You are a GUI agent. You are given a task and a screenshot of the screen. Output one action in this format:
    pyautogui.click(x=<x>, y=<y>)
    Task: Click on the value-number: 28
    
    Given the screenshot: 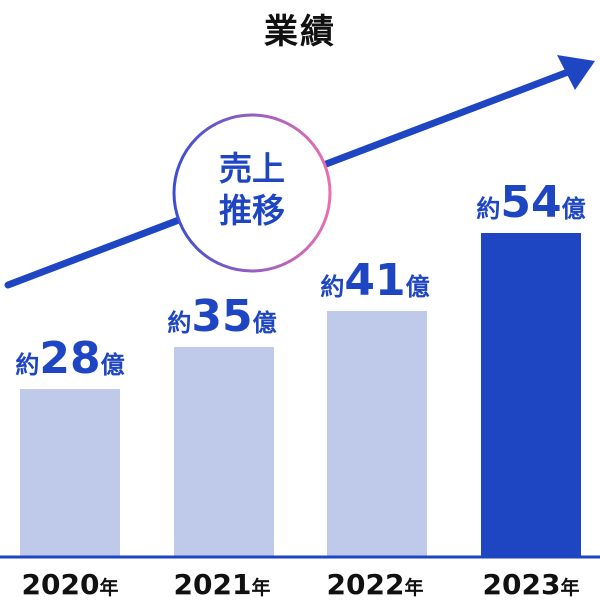 What is the action you would take?
    pyautogui.click(x=69, y=358)
    